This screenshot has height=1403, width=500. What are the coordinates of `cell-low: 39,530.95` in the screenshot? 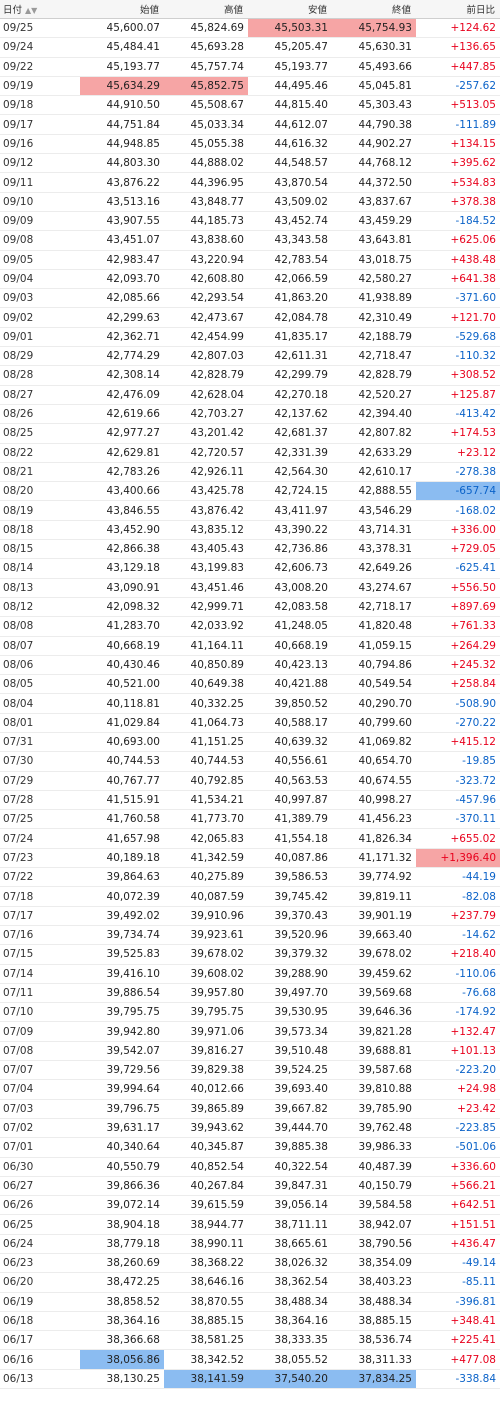 It's located at (290, 1012).